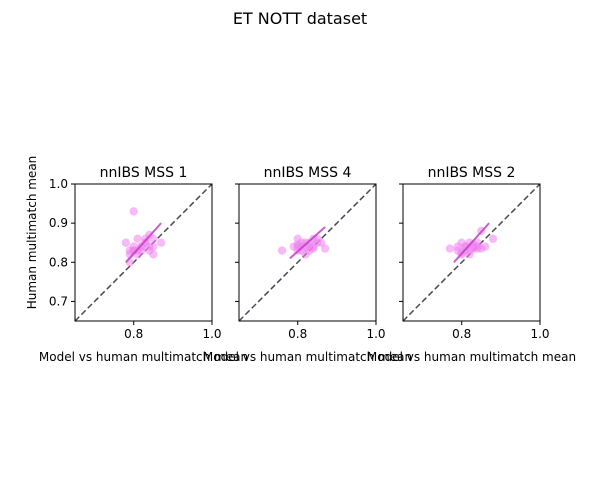 This screenshot has width=600, height=500. What do you see at coordinates (32, 233) in the screenshot?
I see `y-axis-label: Human multimatch mean` at bounding box center [32, 233].